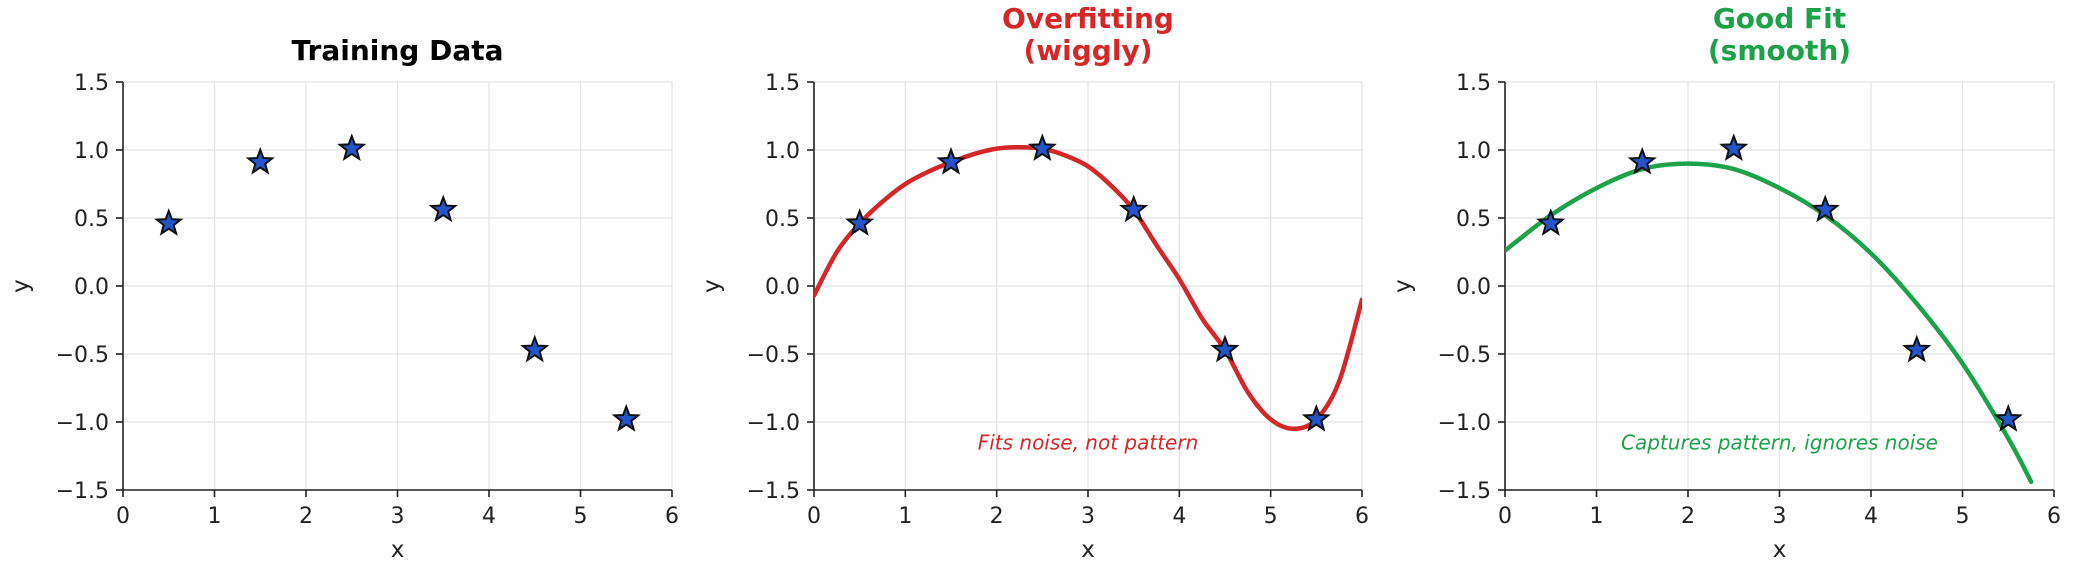 Image resolution: width=2076 pixels, height=574 pixels. What do you see at coordinates (1779, 50) in the screenshot?
I see `chart-title-line: (smooth)` at bounding box center [1779, 50].